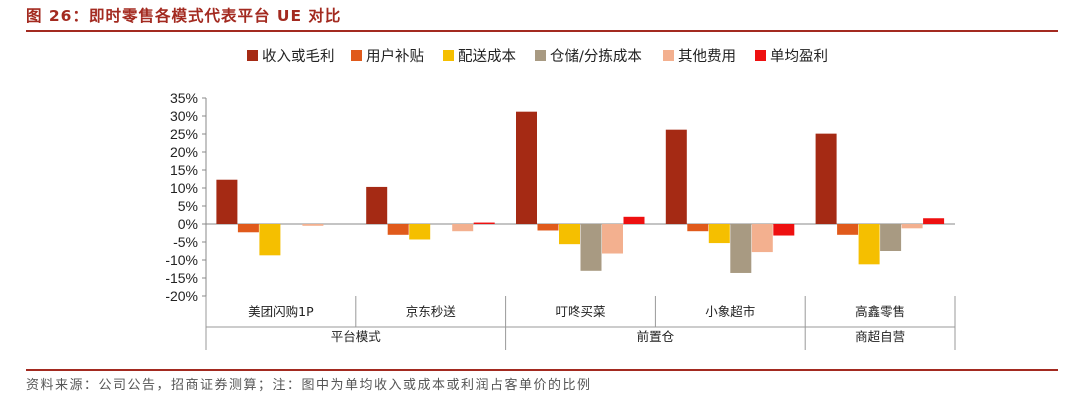 Image resolution: width=1080 pixels, height=408 pixels. Describe the element at coordinates (542, 370) in the screenshot. I see `bottom-rule` at that location.